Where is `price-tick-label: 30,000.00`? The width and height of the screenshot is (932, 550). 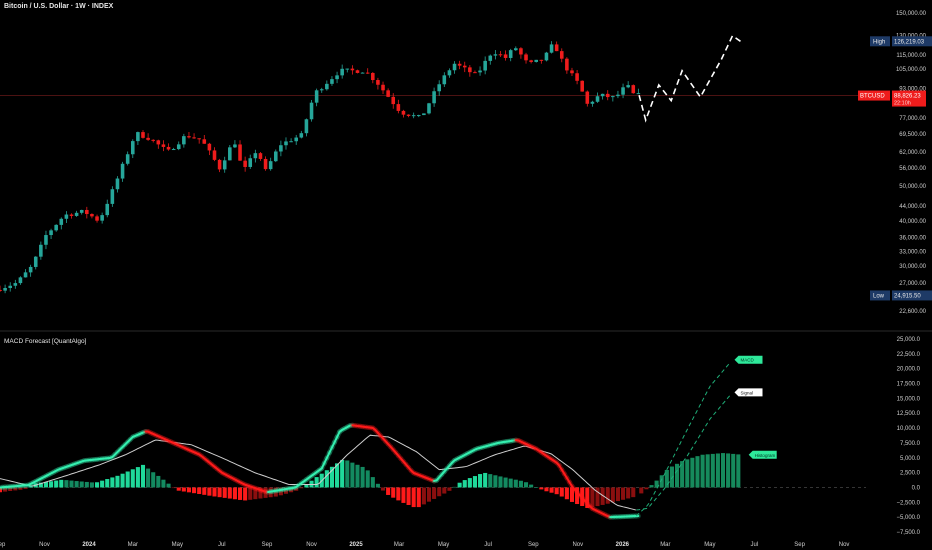 price-tick-label: 30,000.00 is located at coordinates (912, 267).